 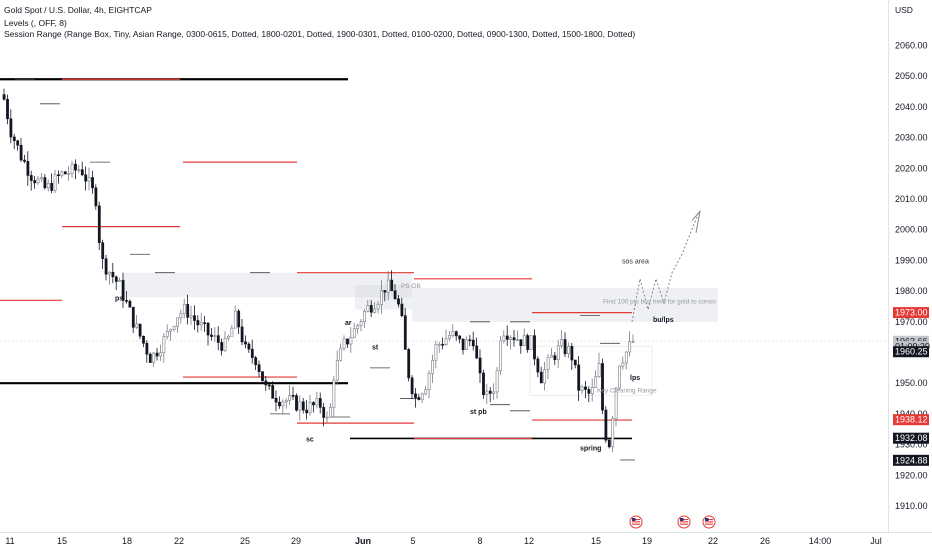 What do you see at coordinates (411, 286) in the screenshot?
I see `annotation-label: PS OB` at bounding box center [411, 286].